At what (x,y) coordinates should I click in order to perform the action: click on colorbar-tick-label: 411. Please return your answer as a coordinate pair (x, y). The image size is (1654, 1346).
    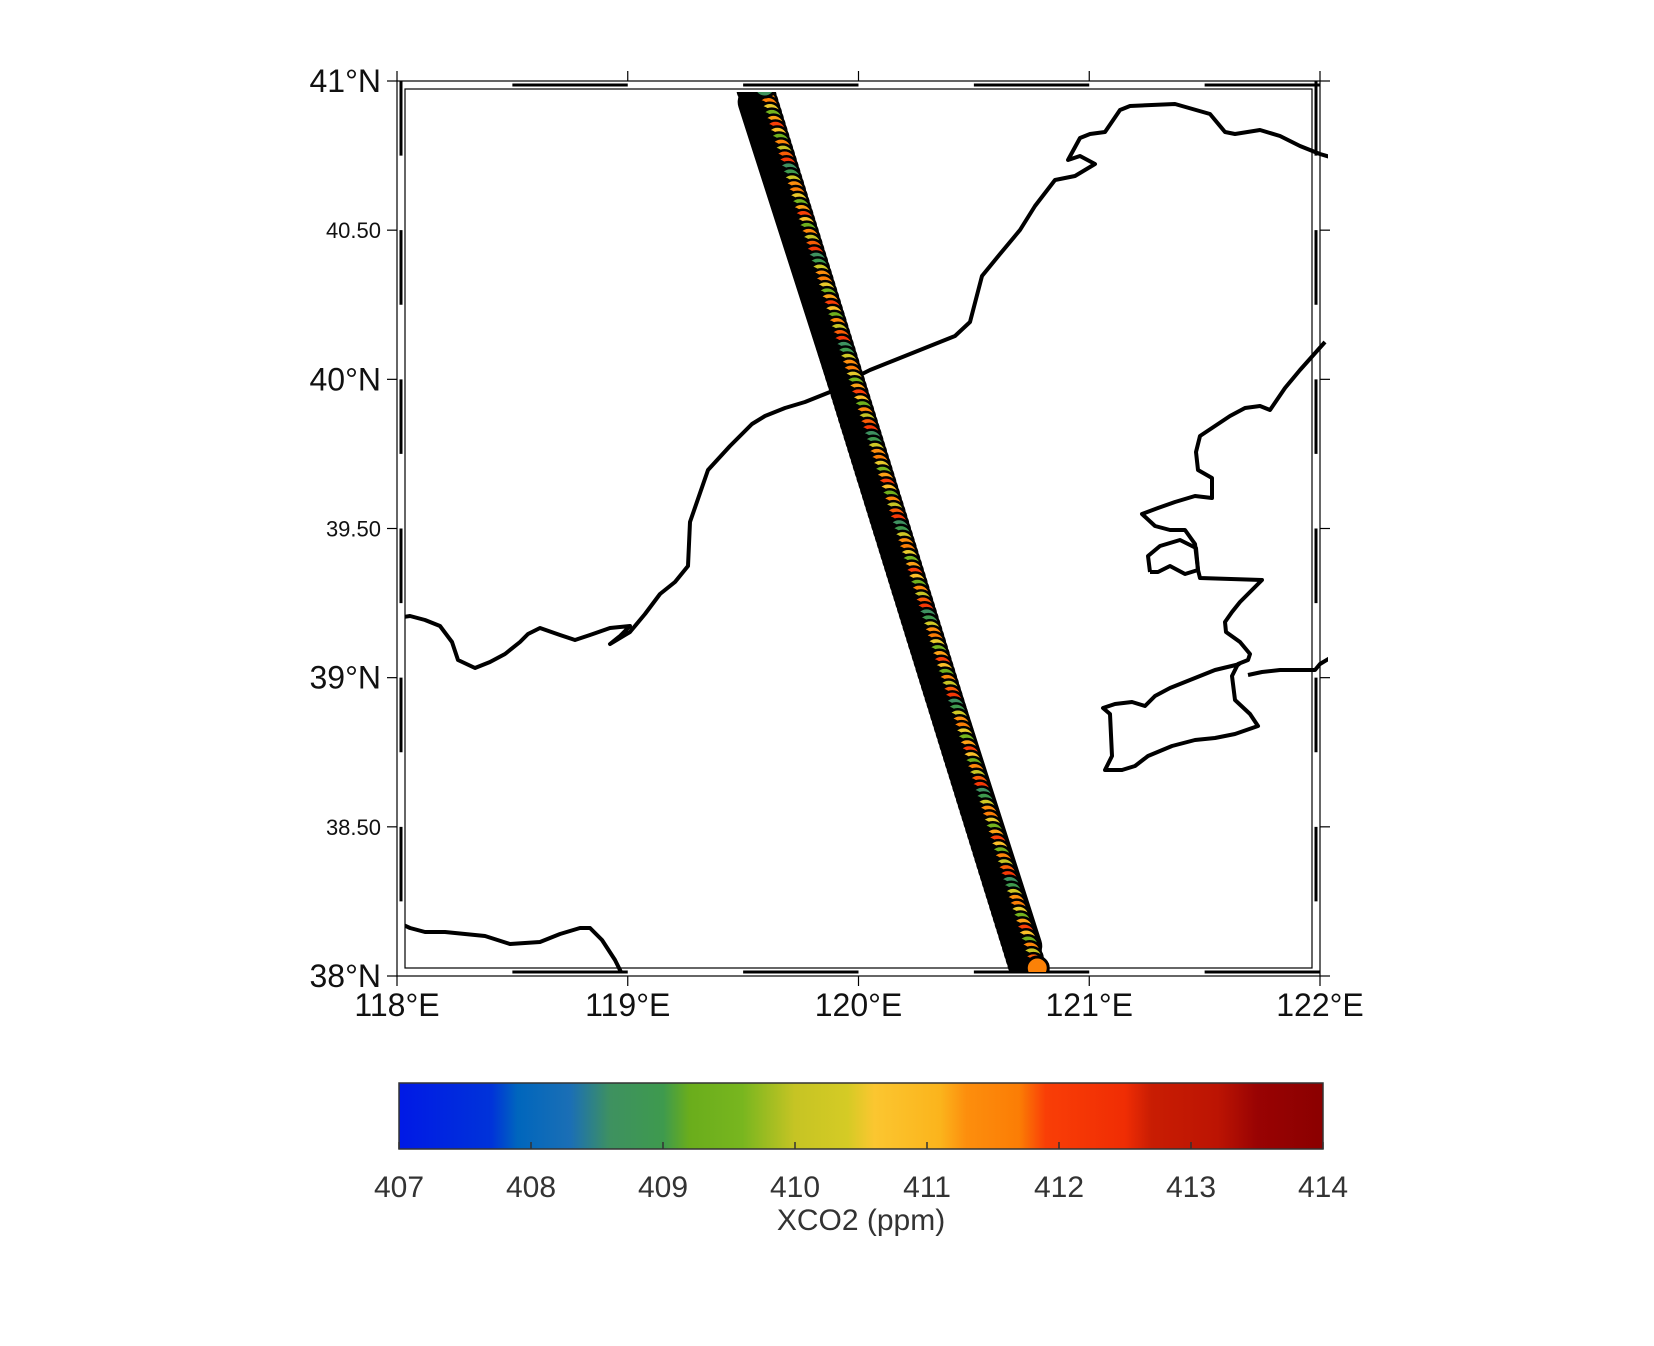
    Looking at the image, I should click on (927, 1187).